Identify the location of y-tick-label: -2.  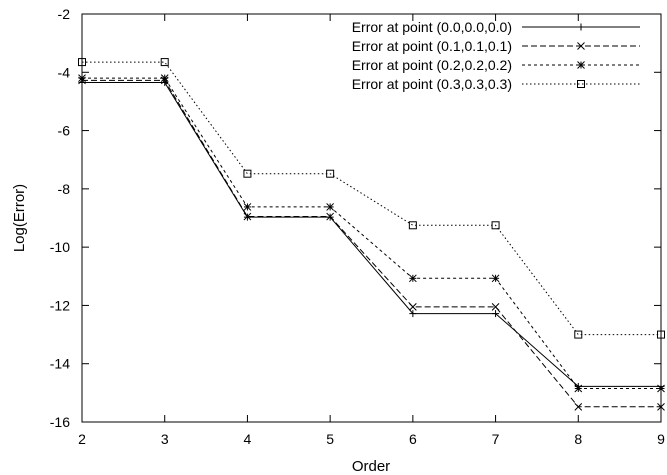
(64, 14).